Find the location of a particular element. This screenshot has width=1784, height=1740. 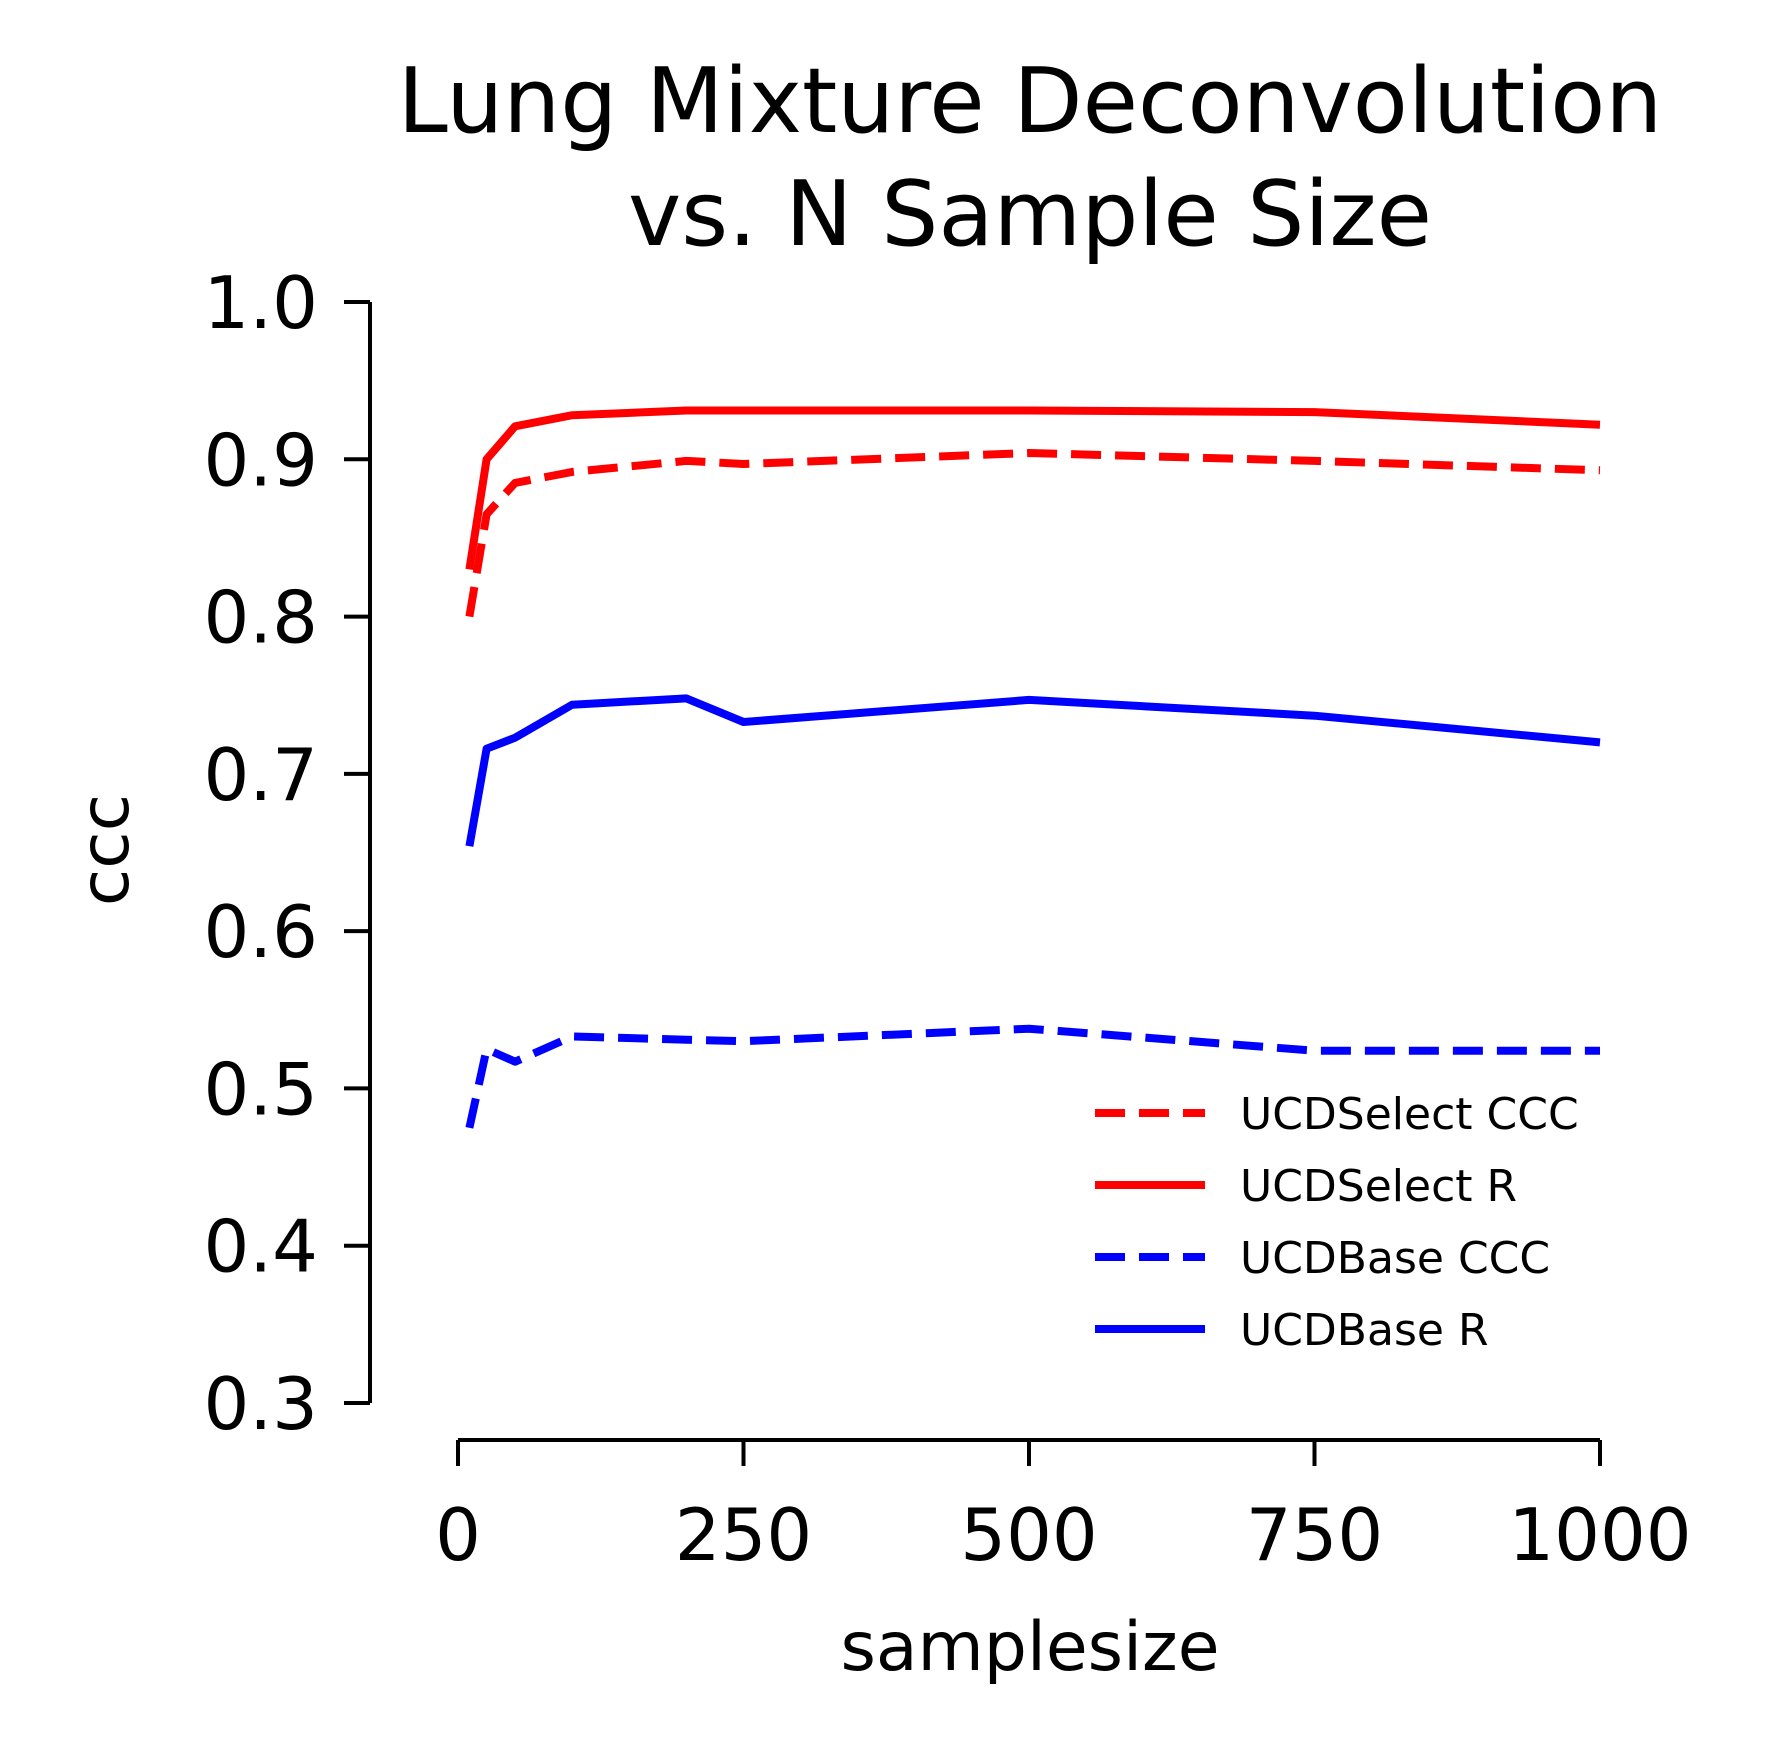

y-tick-label: 0.9 is located at coordinates (260, 460).